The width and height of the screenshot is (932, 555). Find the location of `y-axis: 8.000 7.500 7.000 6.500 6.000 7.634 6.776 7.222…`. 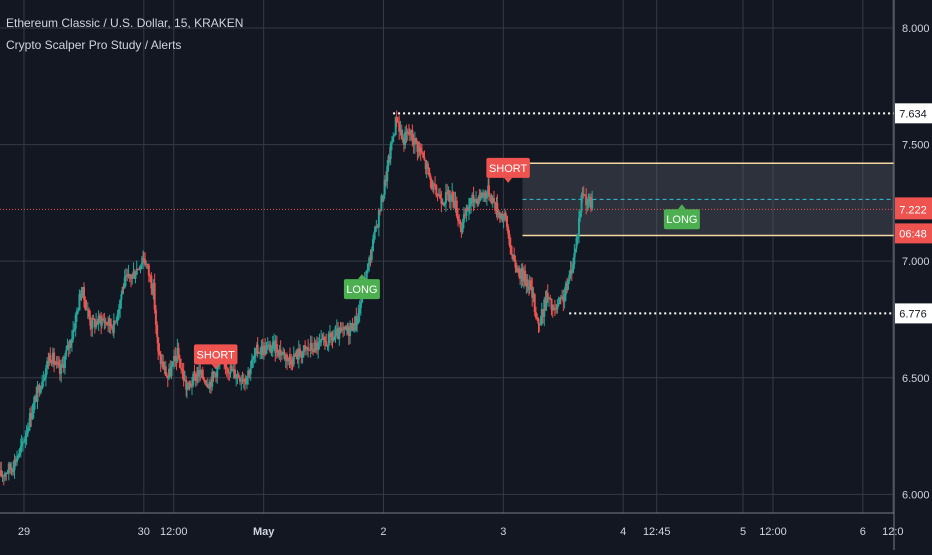

y-axis: 8.000 7.500 7.000 6.500 6.000 7.634 6.776 7.222… is located at coordinates (912, 275).